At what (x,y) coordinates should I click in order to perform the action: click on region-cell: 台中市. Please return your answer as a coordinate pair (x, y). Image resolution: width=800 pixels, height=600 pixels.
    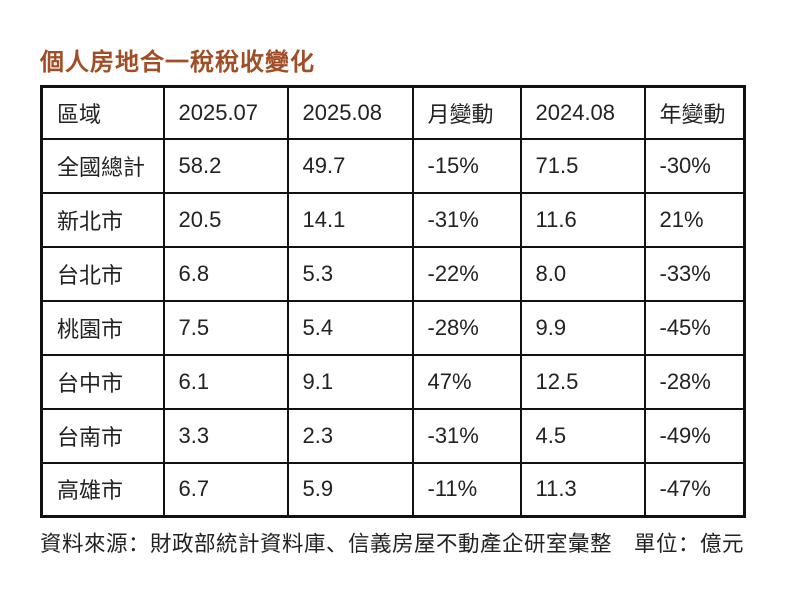
    Looking at the image, I should click on (102, 381).